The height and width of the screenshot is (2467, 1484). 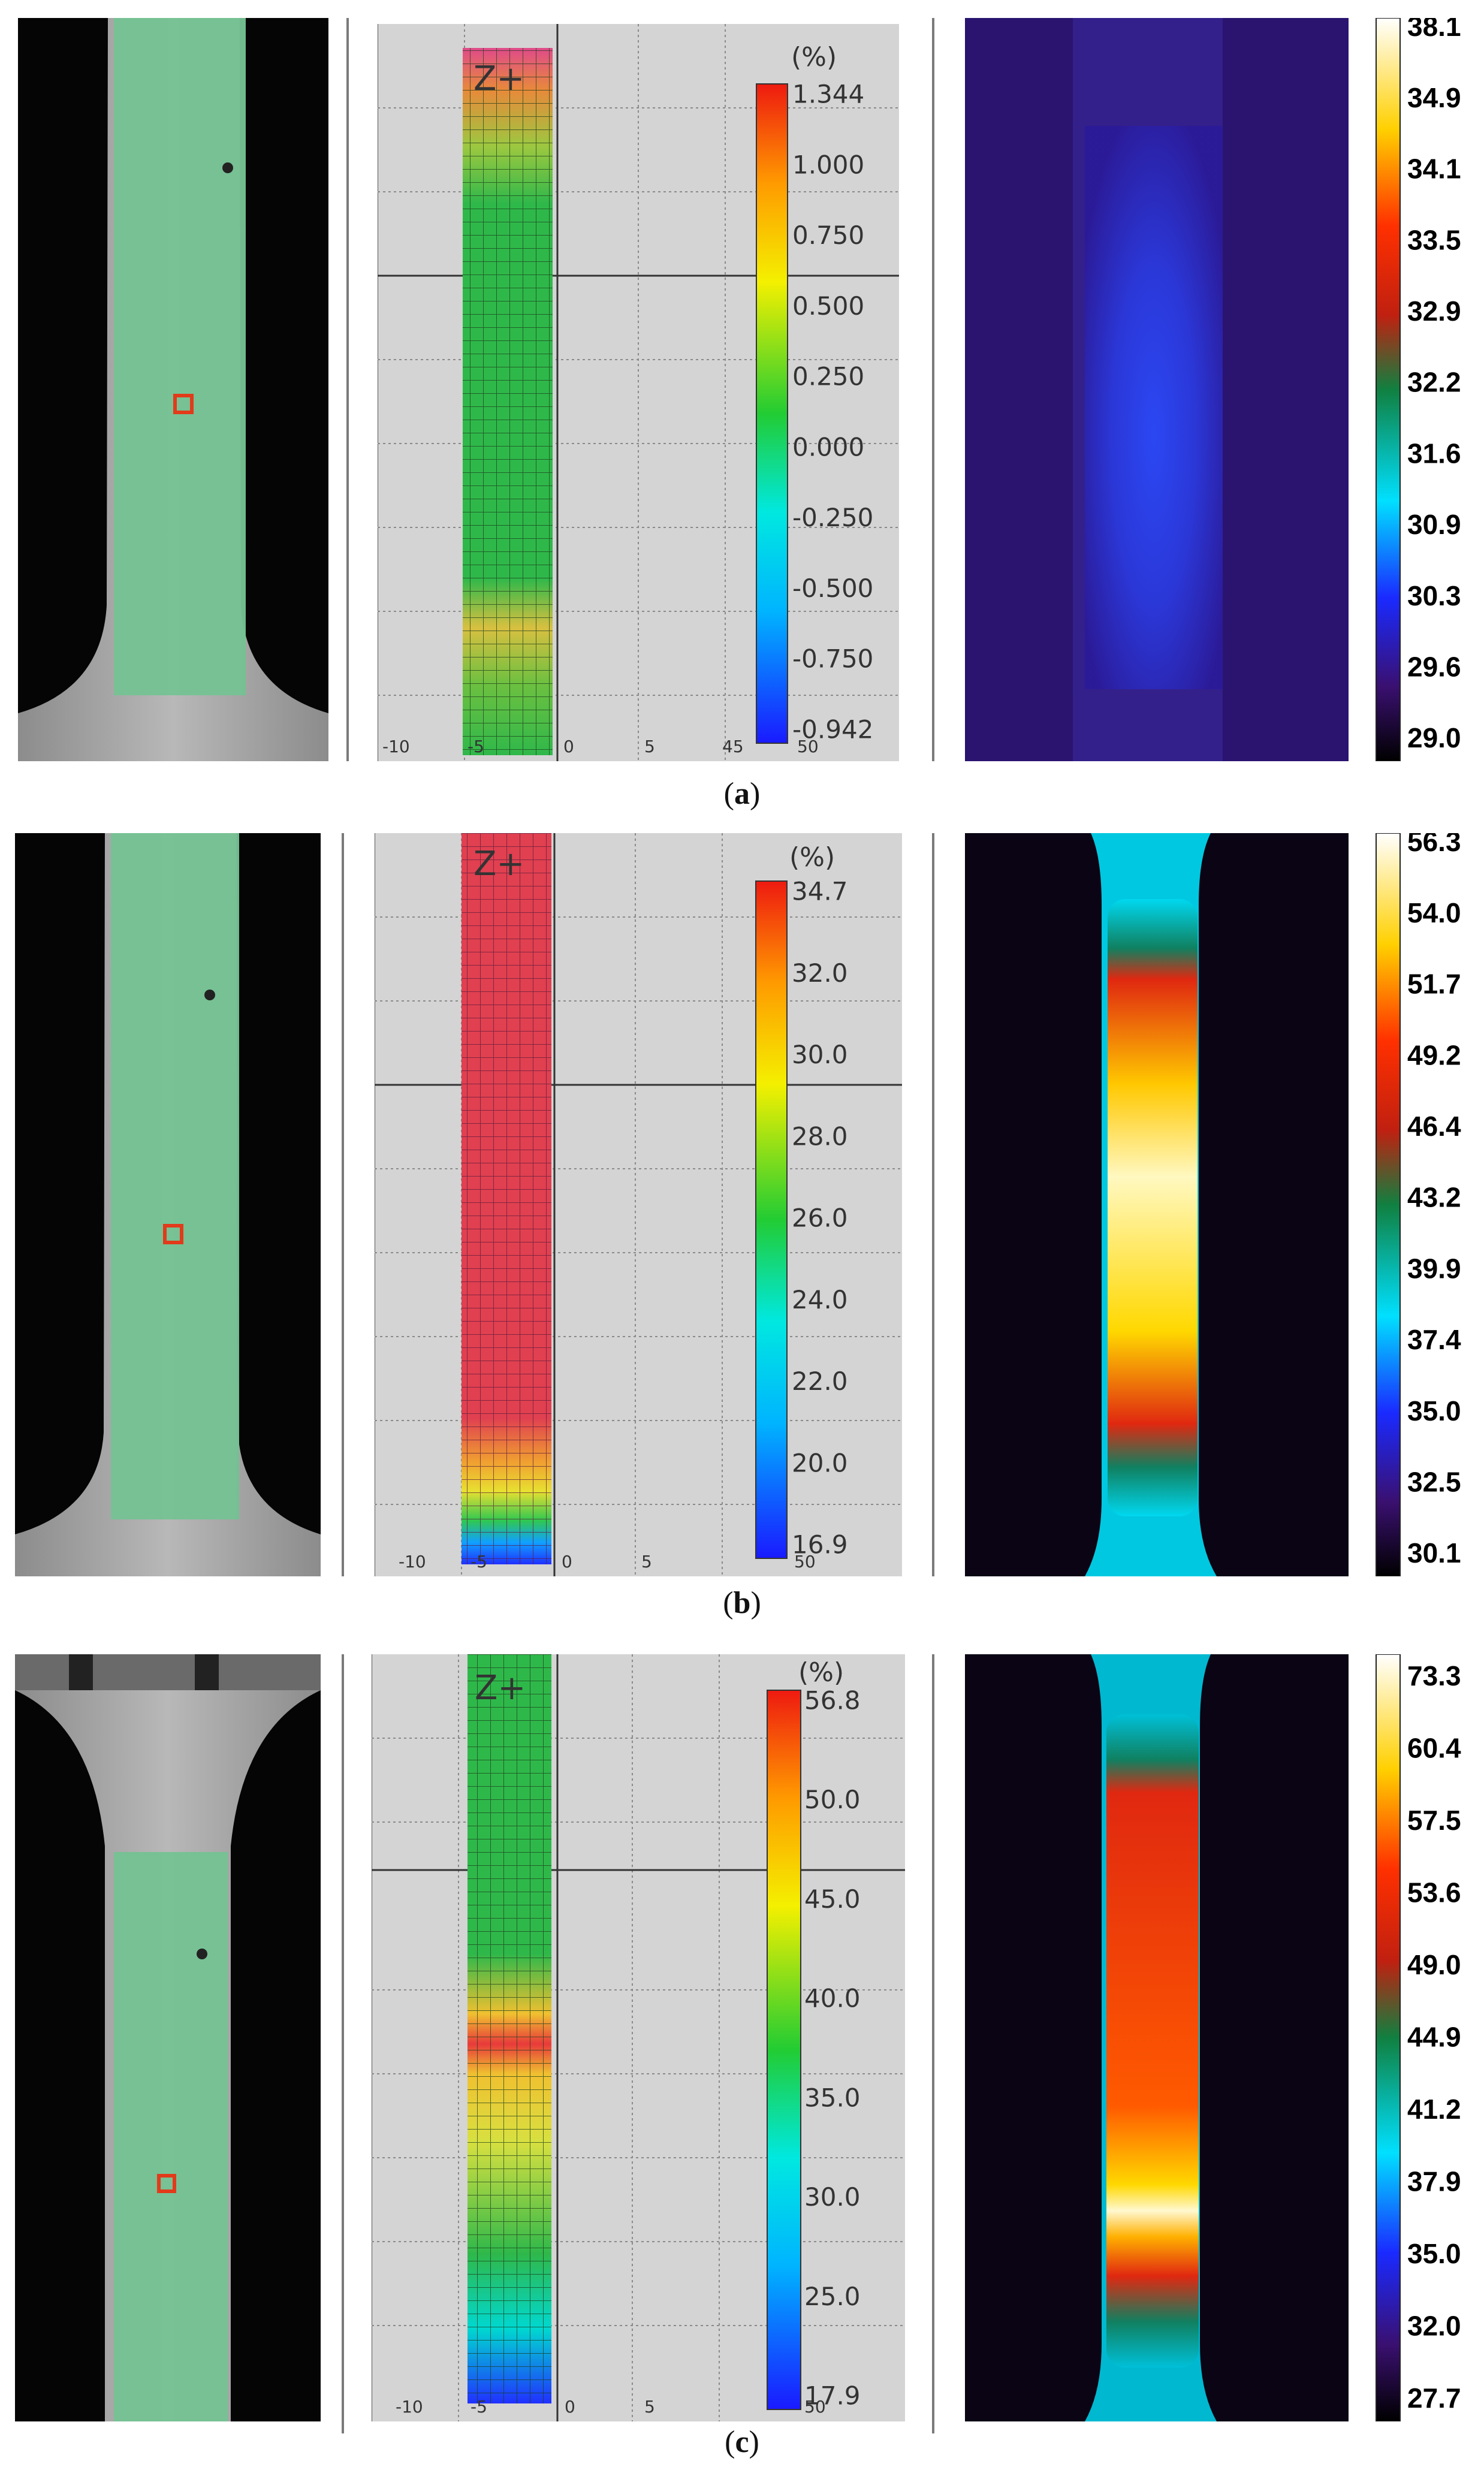 What do you see at coordinates (1434, 1749) in the screenshot?
I see `temperature-tick-label: 60.4` at bounding box center [1434, 1749].